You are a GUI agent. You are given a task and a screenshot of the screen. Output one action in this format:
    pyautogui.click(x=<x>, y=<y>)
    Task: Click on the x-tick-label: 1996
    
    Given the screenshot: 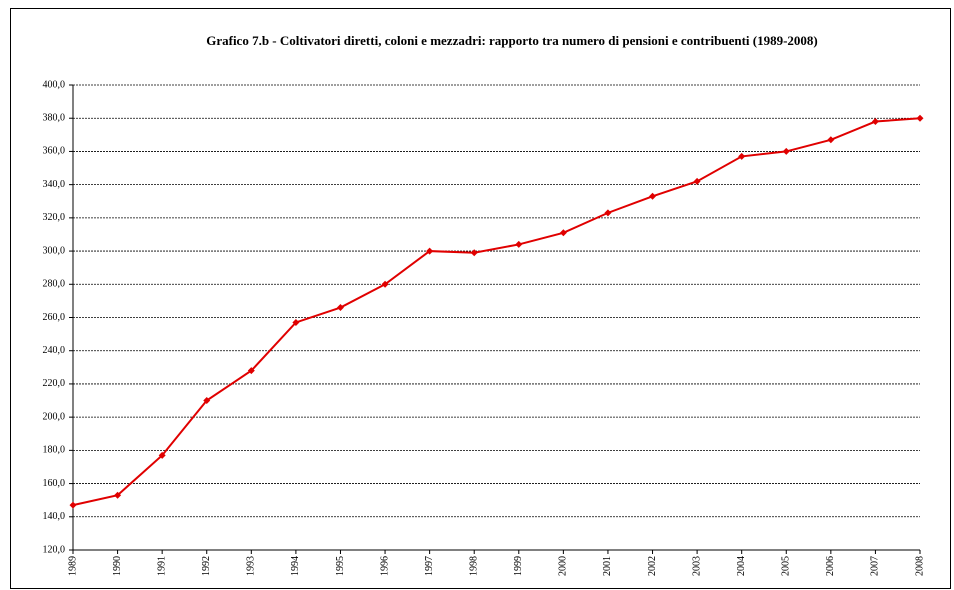 What is the action you would take?
    pyautogui.click(x=384, y=566)
    